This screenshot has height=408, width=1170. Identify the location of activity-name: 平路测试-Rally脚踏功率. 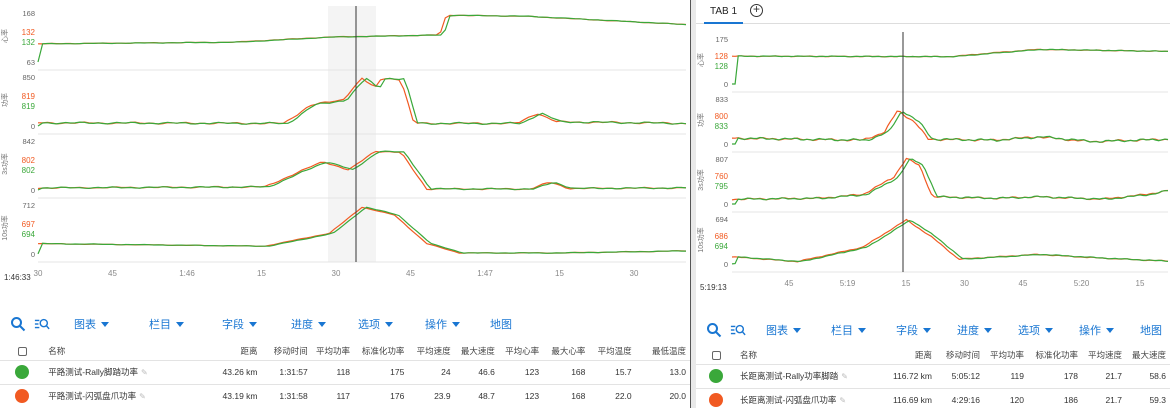
(93, 372).